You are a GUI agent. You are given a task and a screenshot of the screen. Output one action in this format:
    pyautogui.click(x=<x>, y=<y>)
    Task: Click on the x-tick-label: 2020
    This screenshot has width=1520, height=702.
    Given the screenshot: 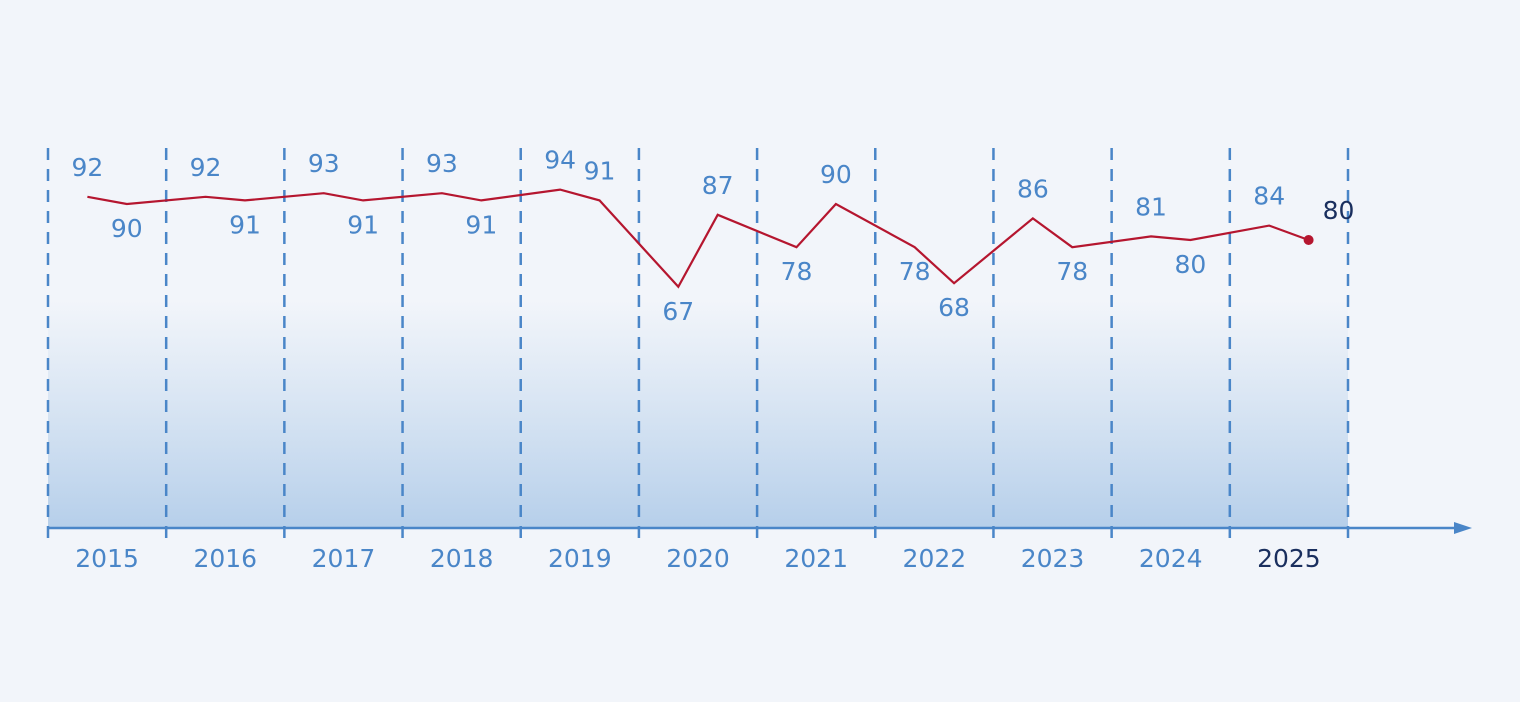 What is the action you would take?
    pyautogui.click(x=698, y=558)
    